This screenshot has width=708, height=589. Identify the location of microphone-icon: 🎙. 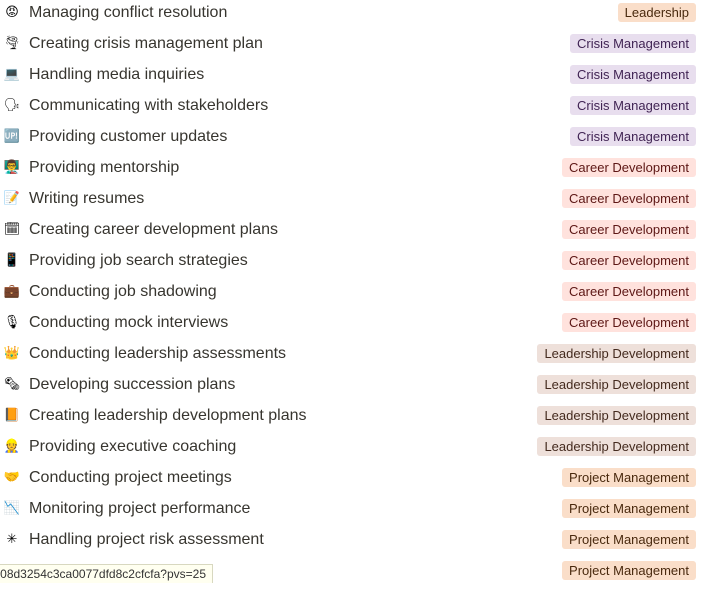
(12, 322).